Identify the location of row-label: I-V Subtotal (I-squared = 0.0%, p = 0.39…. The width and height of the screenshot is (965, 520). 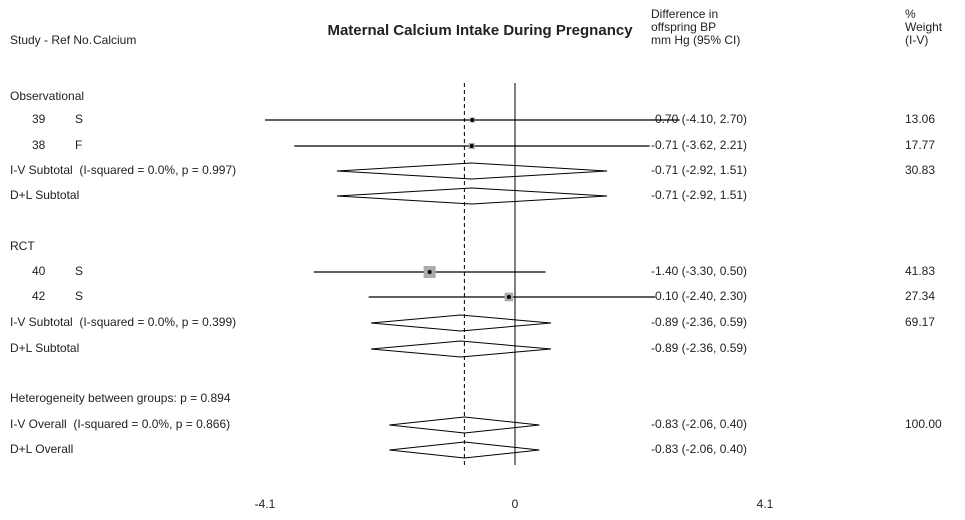
(123, 322).